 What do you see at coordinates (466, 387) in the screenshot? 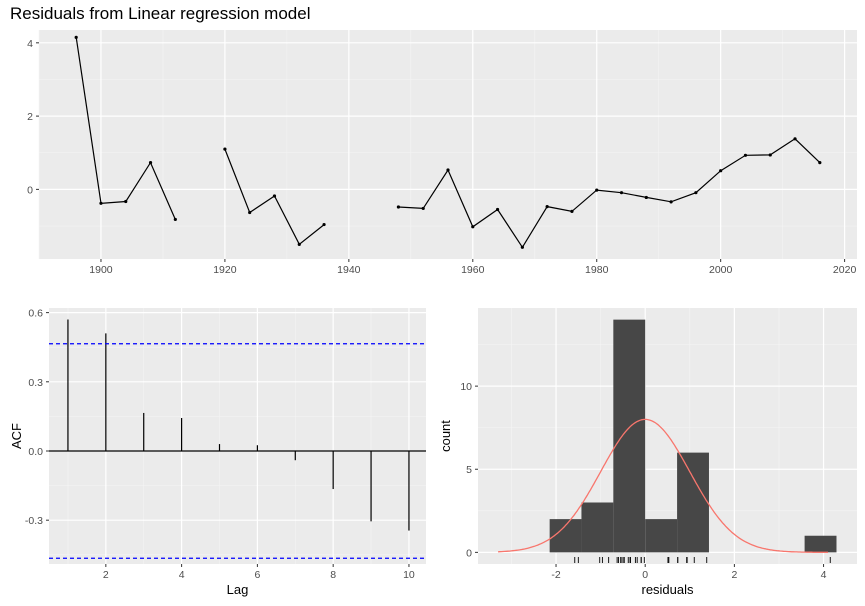
I see `y-tick-label: 10` at bounding box center [466, 387].